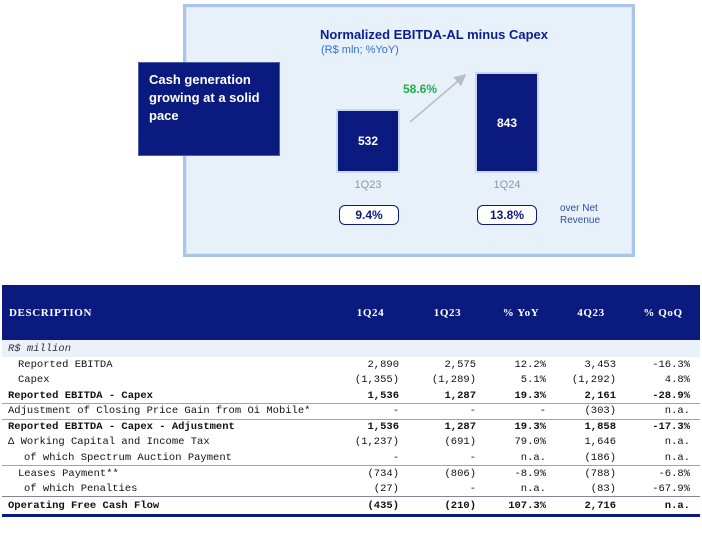 This screenshot has width=702, height=559. I want to click on row-label: Leases Payment**, so click(167, 473).